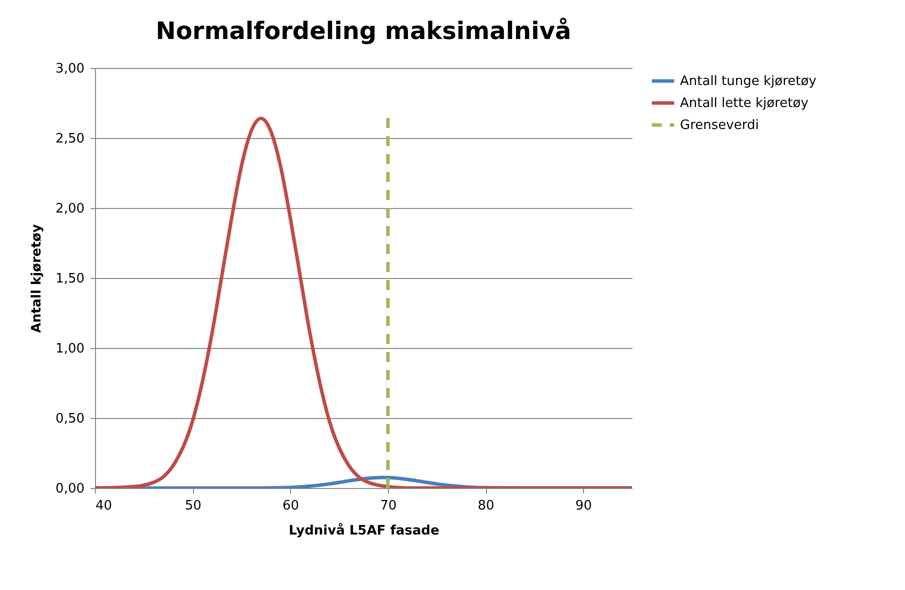 This screenshot has width=905, height=590. What do you see at coordinates (70, 279) in the screenshot?
I see `y-tick-label: 1,50` at bounding box center [70, 279].